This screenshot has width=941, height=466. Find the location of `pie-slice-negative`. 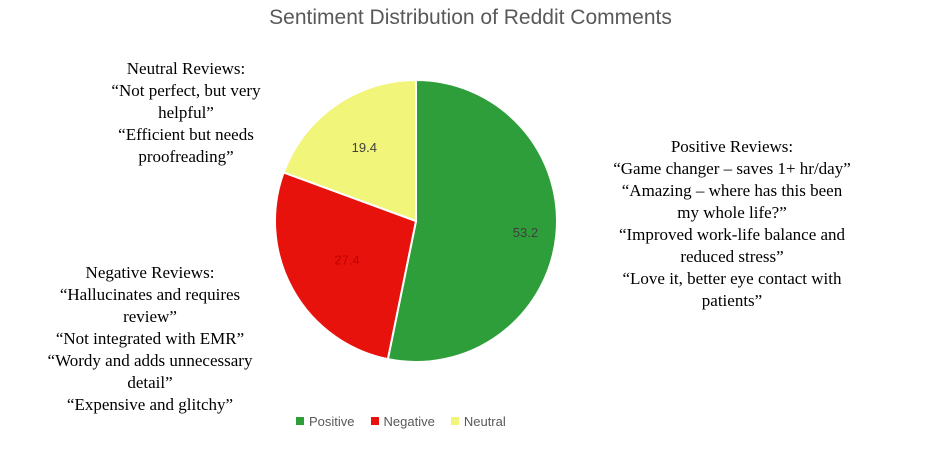

pie-slice-negative is located at coordinates (346, 266).